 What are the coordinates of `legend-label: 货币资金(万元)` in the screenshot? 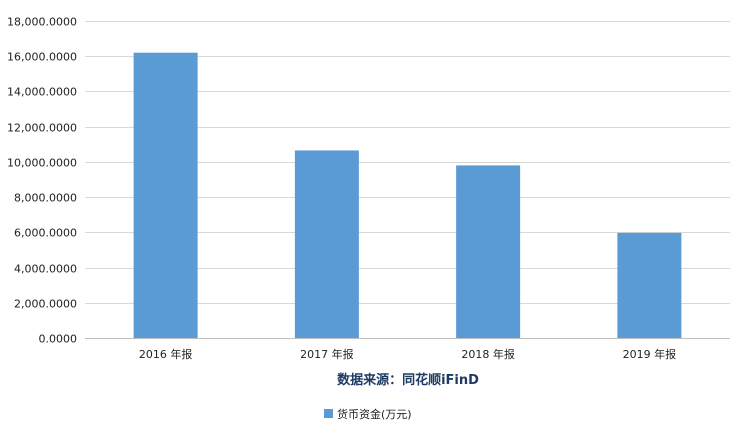 It's located at (374, 414).